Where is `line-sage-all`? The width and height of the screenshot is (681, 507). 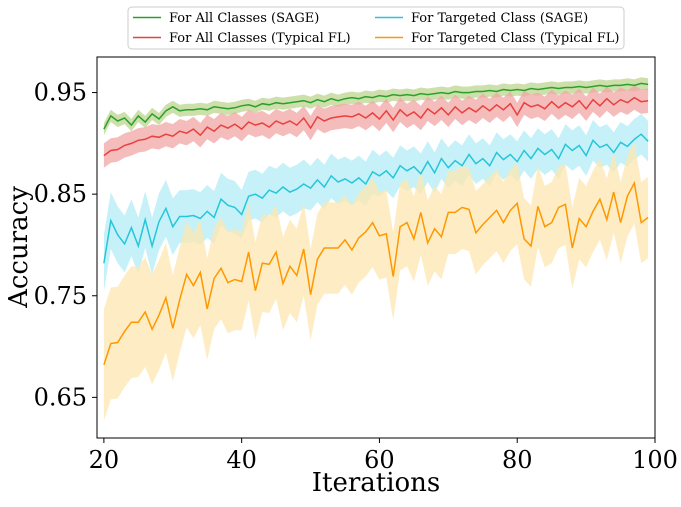
line-sage-all is located at coordinates (376, 106).